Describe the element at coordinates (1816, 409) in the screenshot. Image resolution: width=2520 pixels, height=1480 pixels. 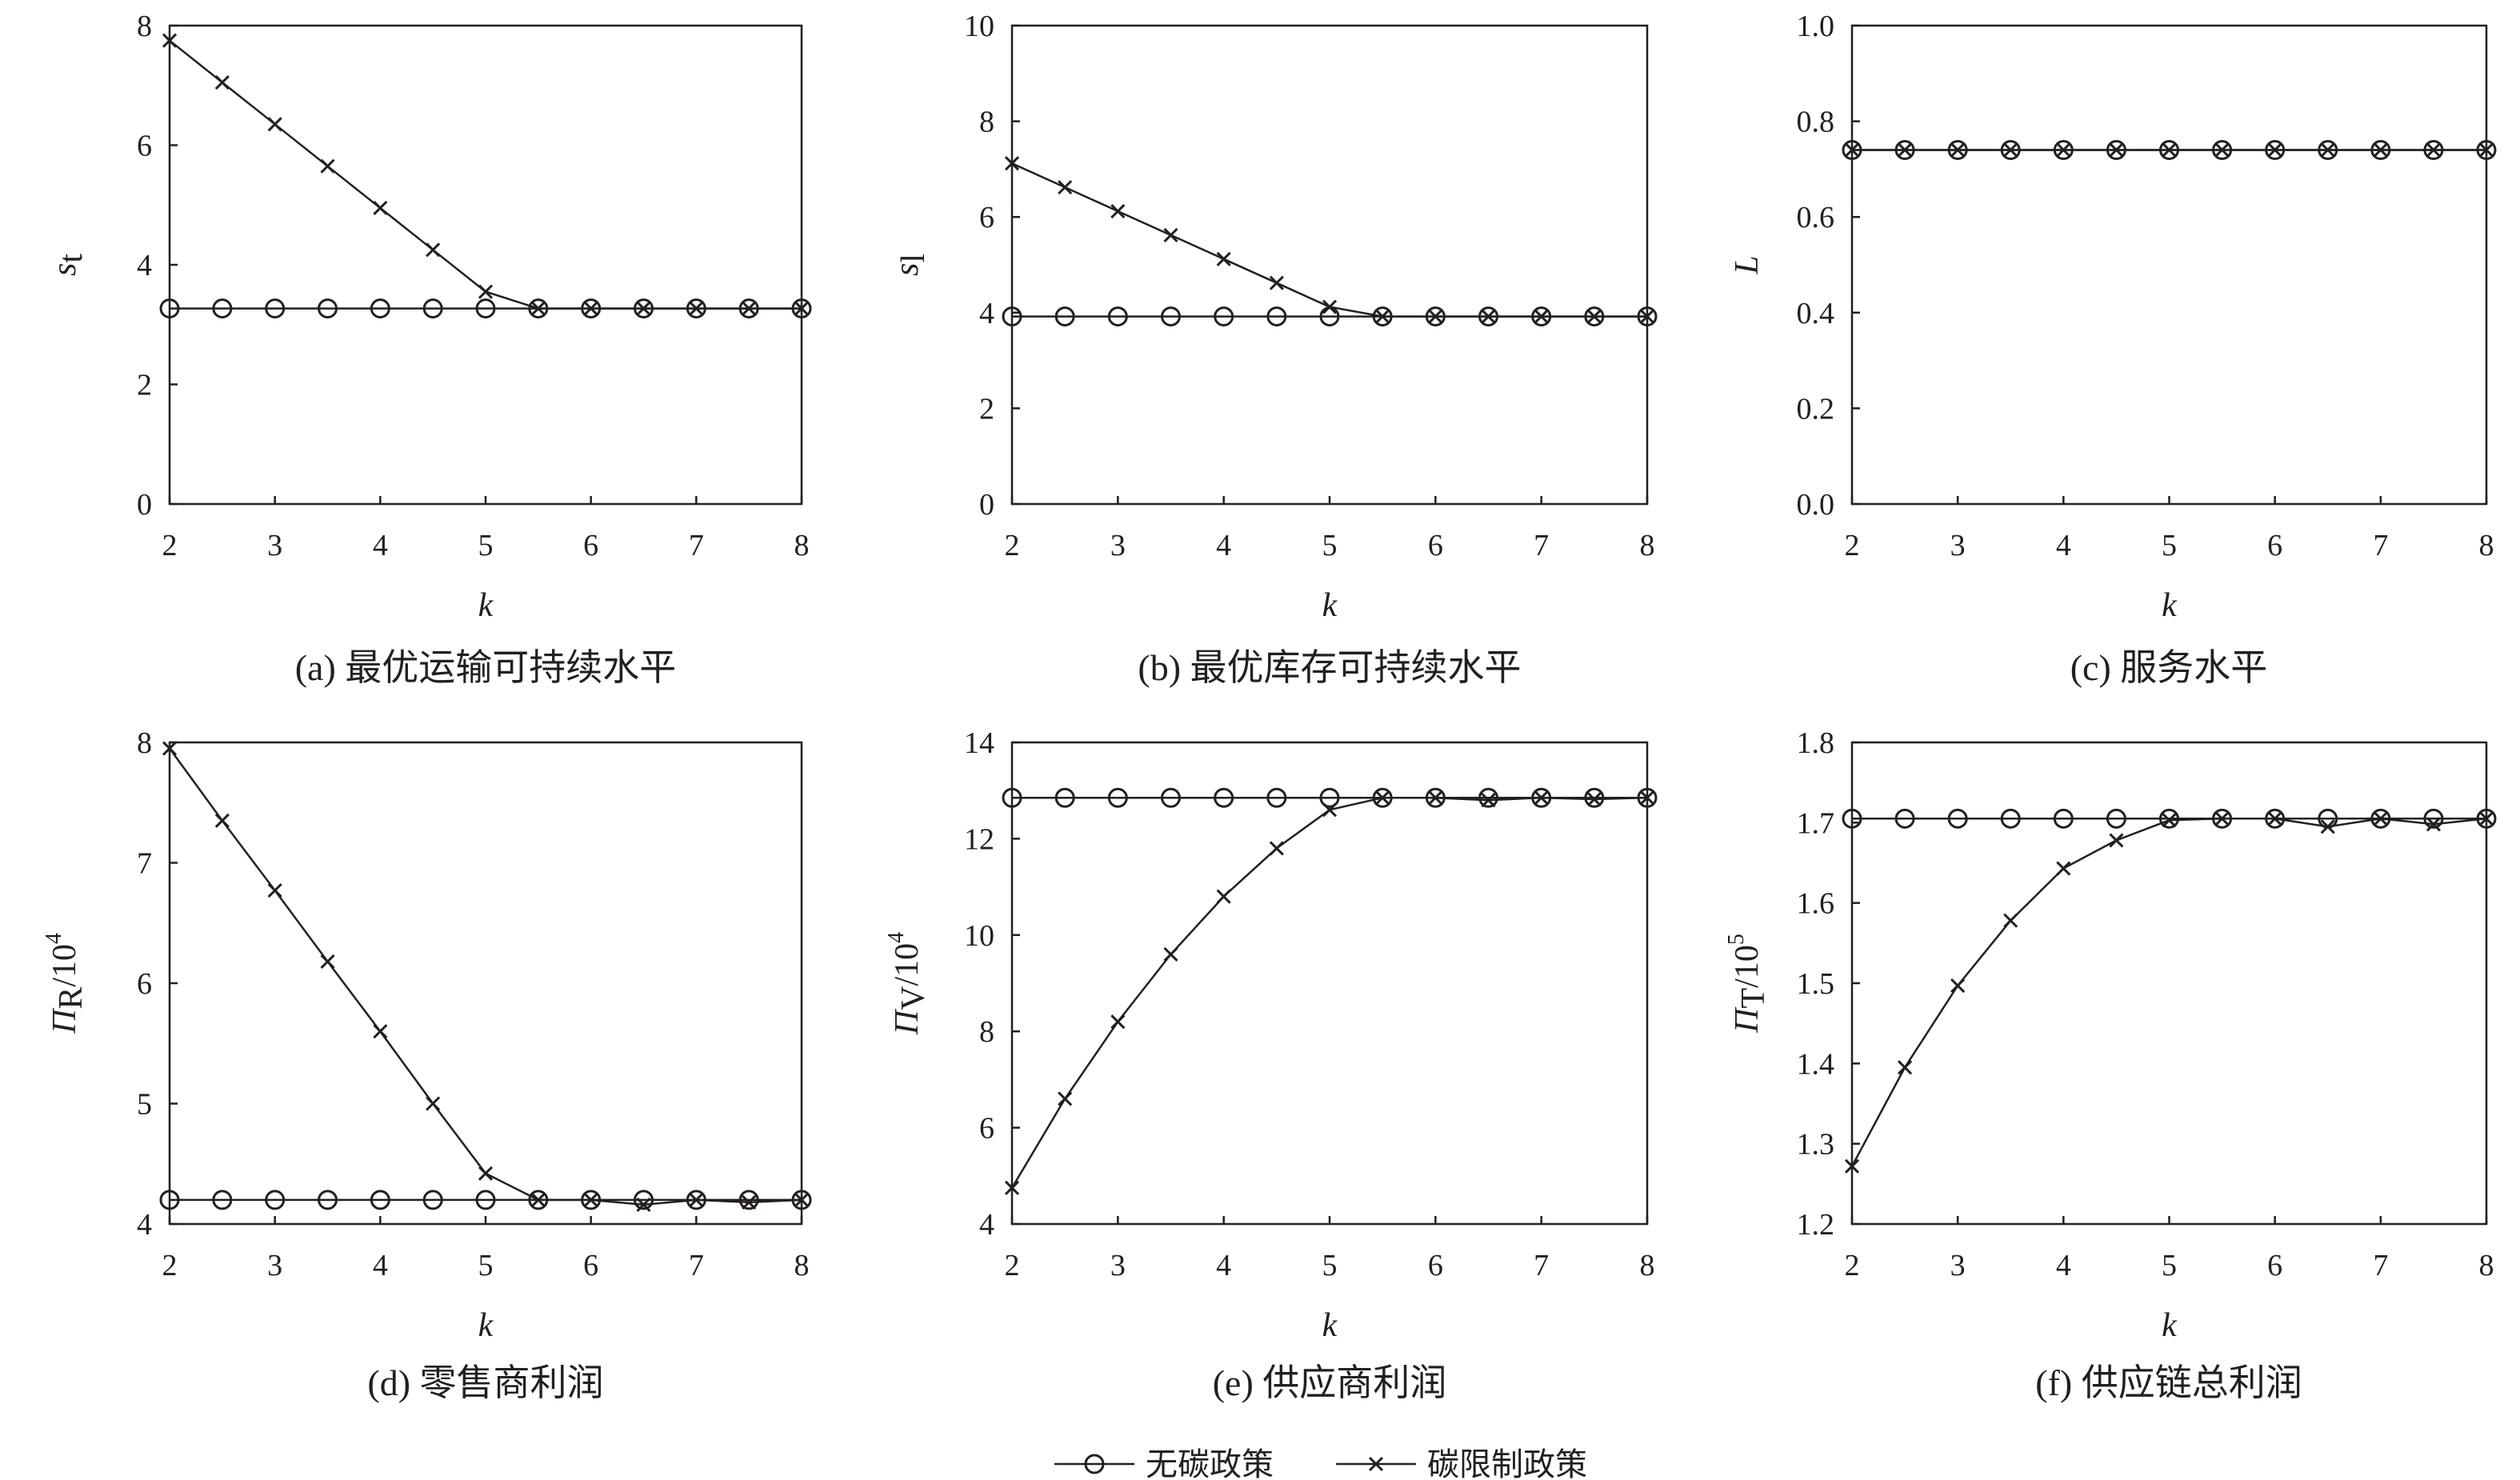
I see `y-tick-label: 0.2` at that location.